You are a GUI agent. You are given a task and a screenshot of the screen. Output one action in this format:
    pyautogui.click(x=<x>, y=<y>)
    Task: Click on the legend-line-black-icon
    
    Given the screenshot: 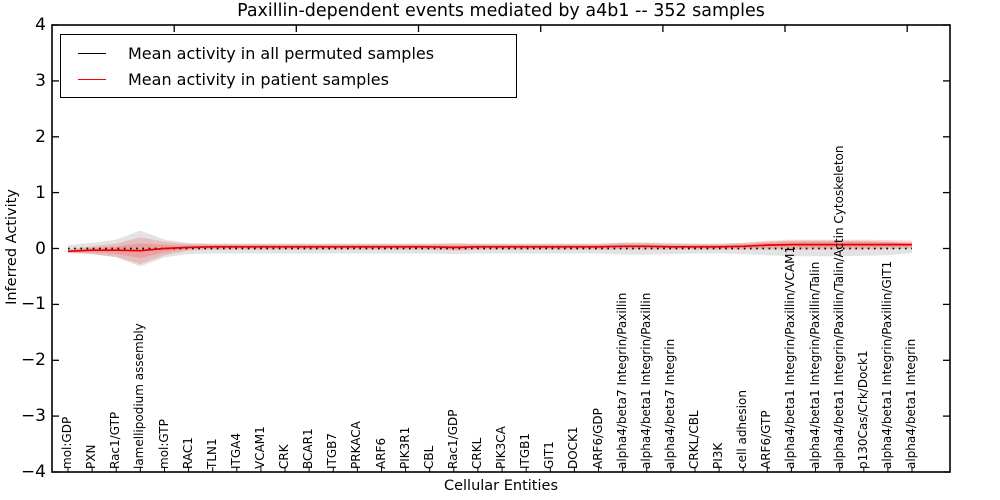 What is the action you would take?
    pyautogui.click(x=92, y=53)
    